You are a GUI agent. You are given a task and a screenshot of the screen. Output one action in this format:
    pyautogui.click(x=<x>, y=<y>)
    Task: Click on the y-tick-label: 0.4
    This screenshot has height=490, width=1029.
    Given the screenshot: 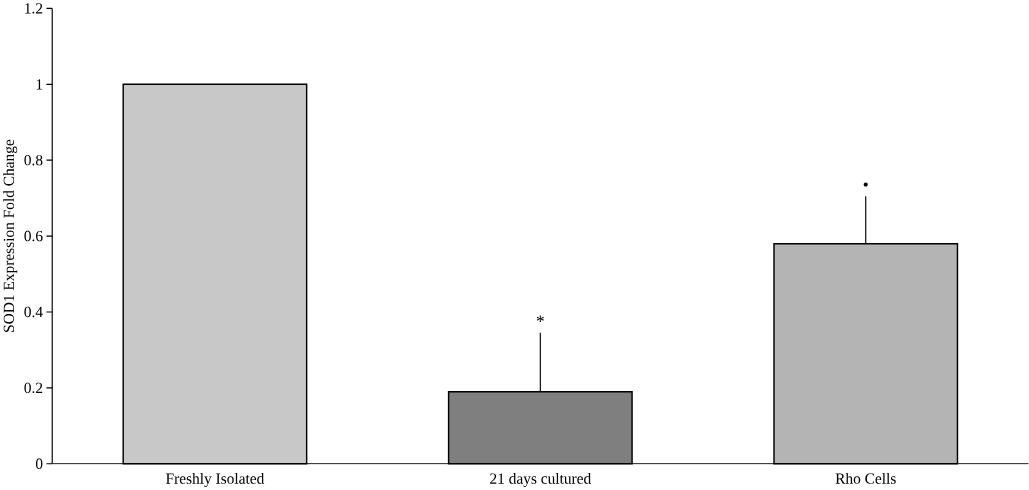 What is the action you would take?
    pyautogui.click(x=33, y=312)
    